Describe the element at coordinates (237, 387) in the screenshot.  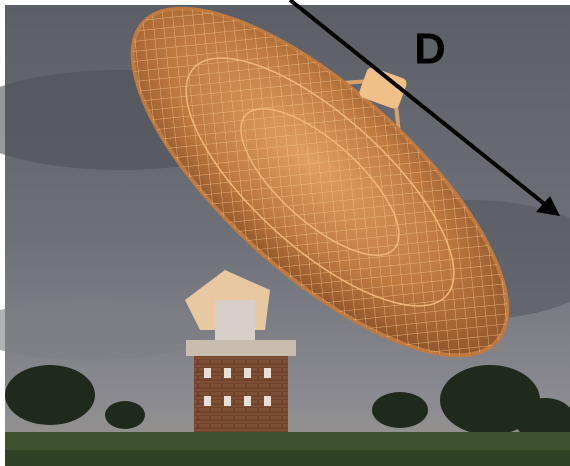
I see `tower-windows` at that location.